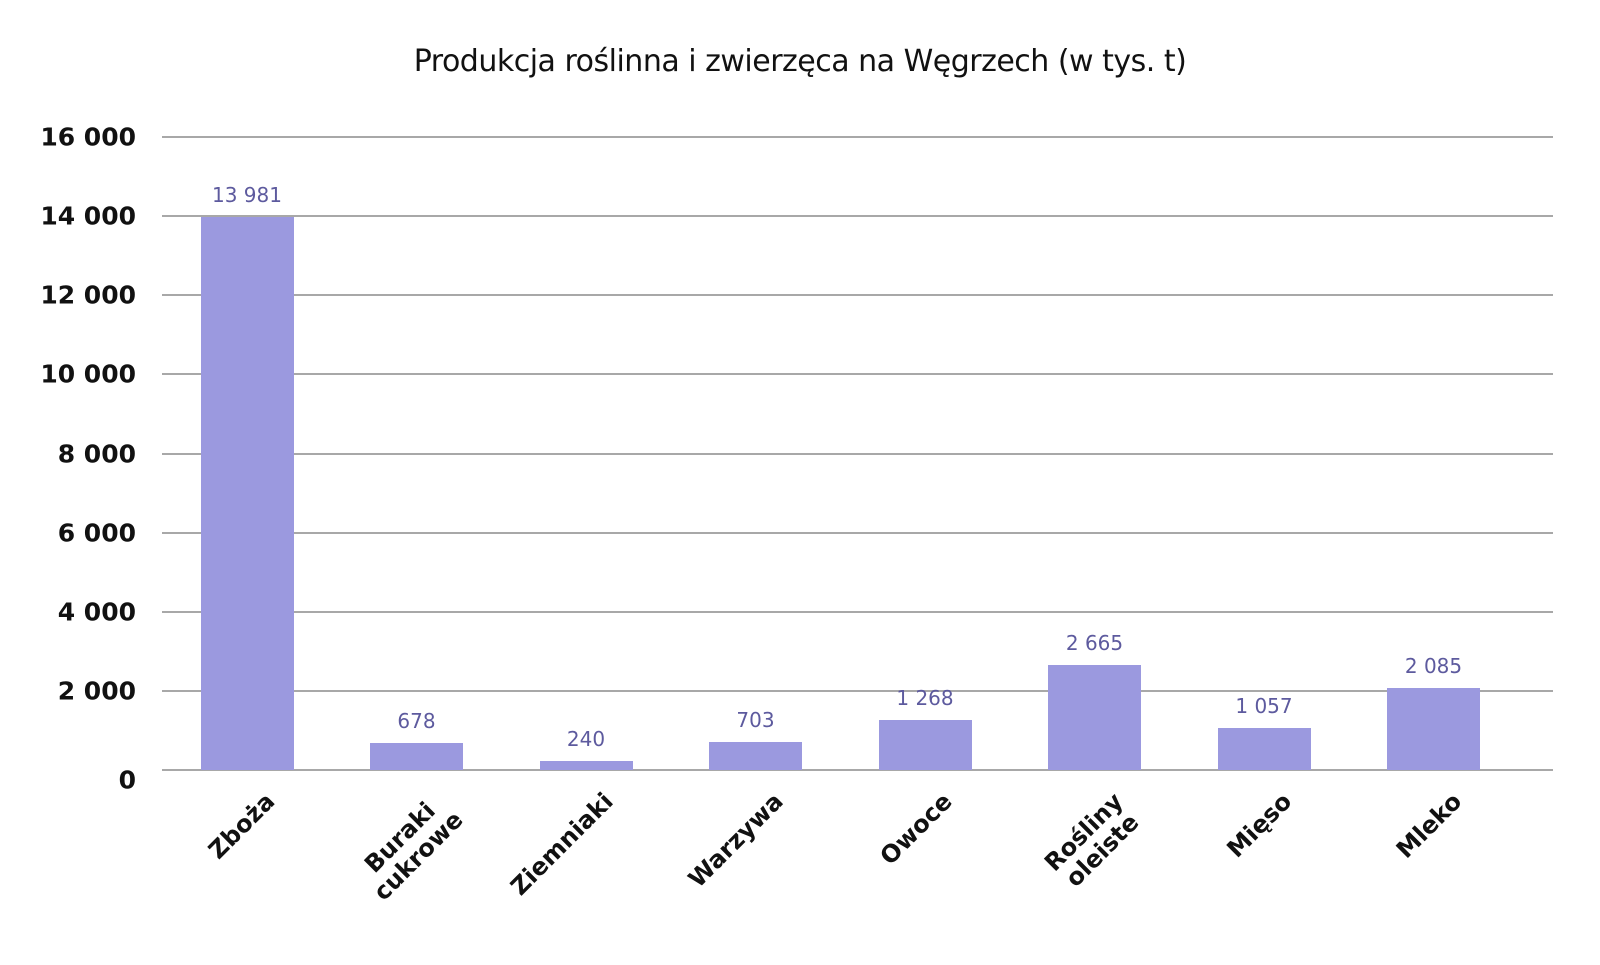  Describe the element at coordinates (88, 216) in the screenshot. I see `y-tick-label: 14 000` at that location.